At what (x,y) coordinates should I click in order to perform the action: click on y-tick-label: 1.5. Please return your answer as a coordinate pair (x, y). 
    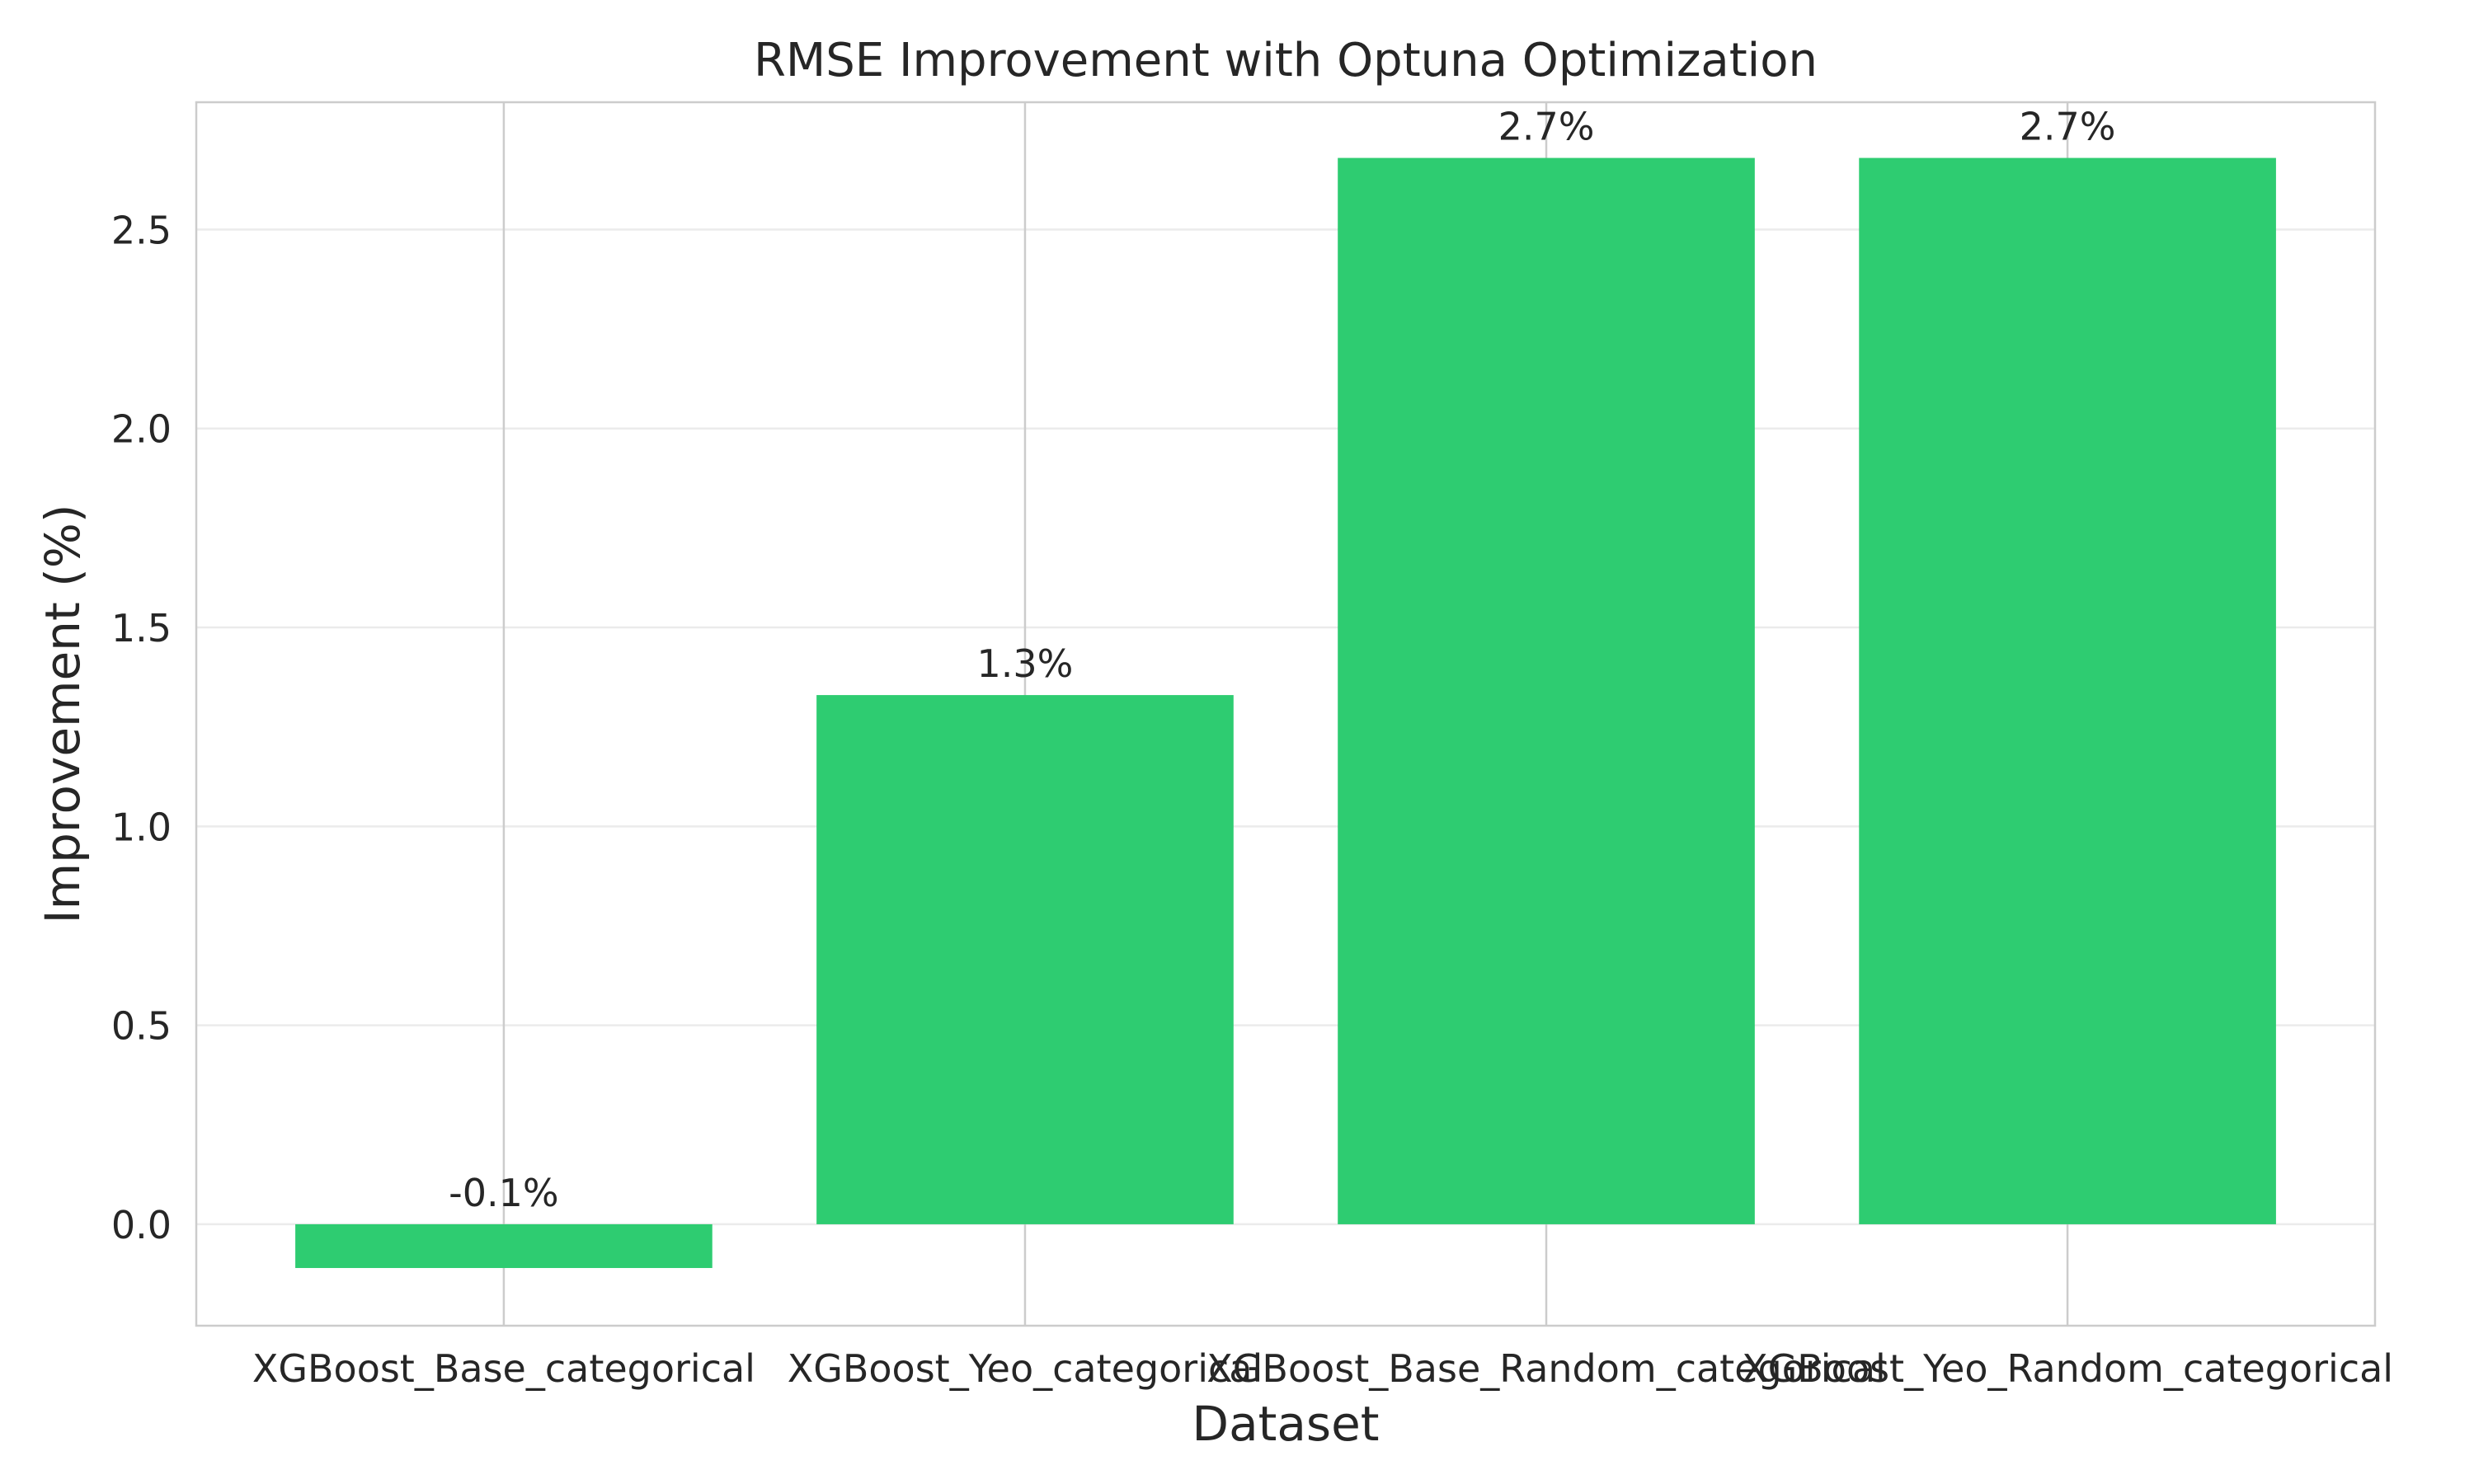
    Looking at the image, I should click on (141, 628).